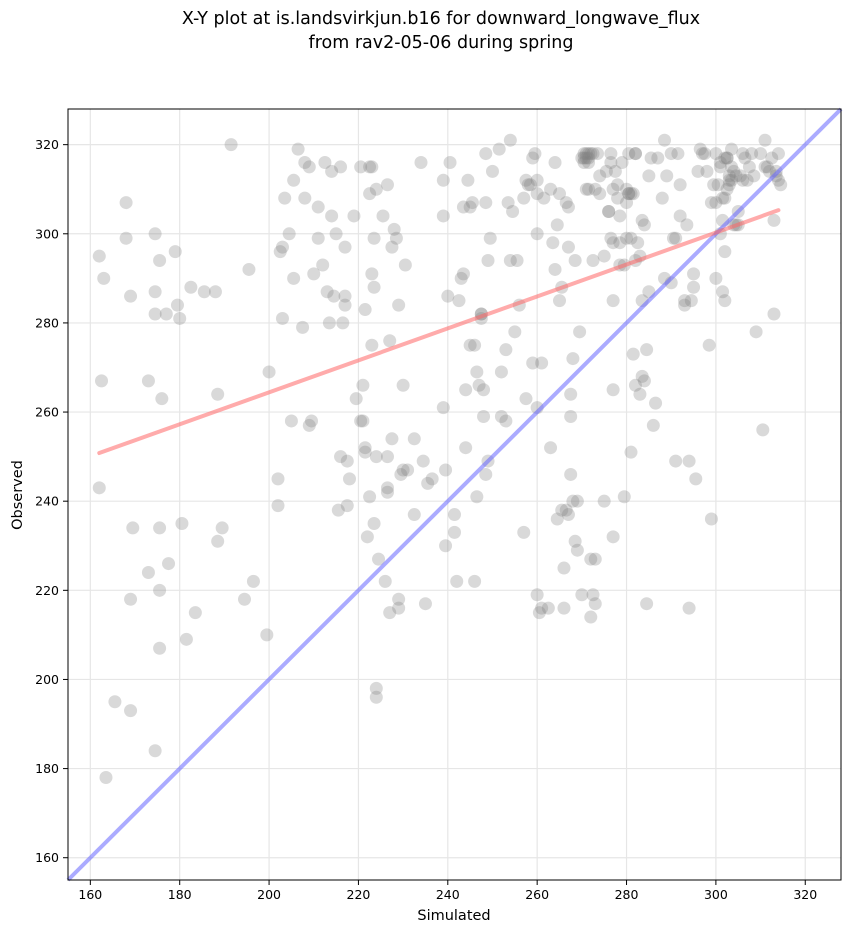  What do you see at coordinates (359, 894) in the screenshot?
I see `x-tick-label: 220` at bounding box center [359, 894].